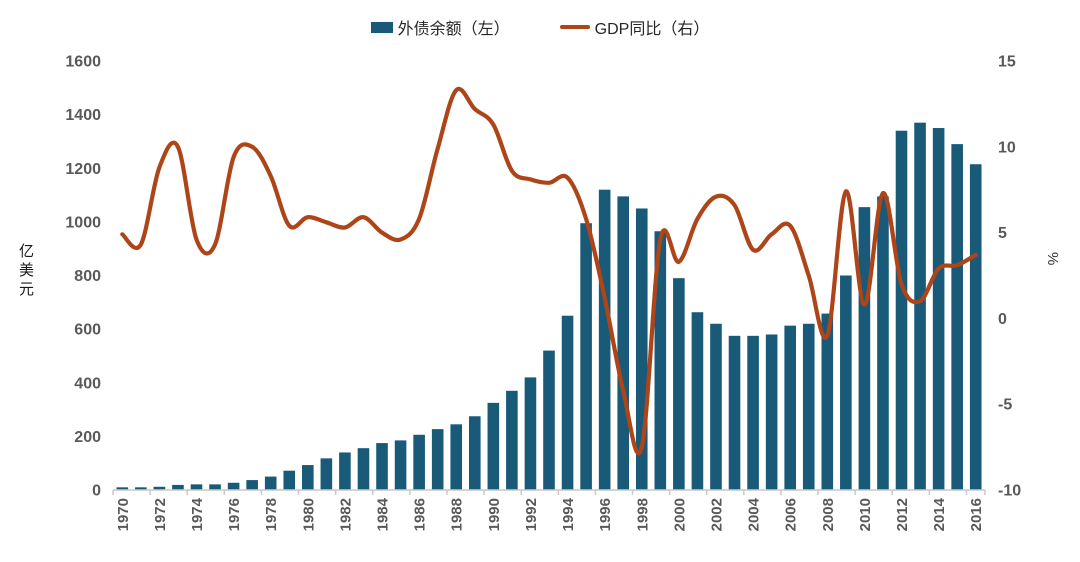  I want to click on y-left-tick-label: 200, so click(87, 437).